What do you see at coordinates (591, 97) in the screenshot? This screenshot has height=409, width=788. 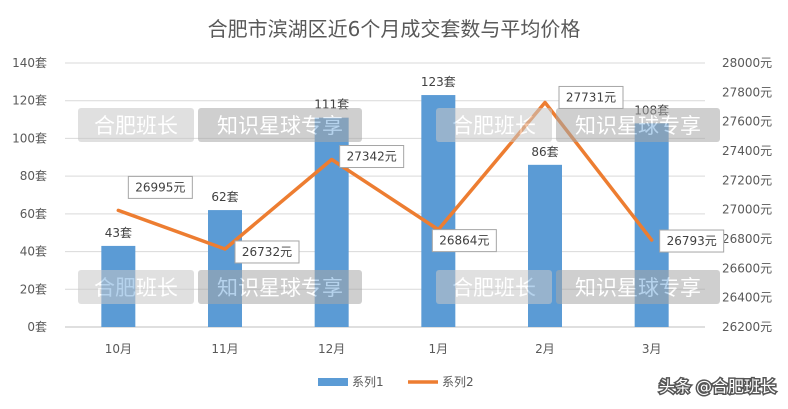 I see `line-value-label: 27731元` at bounding box center [591, 97].